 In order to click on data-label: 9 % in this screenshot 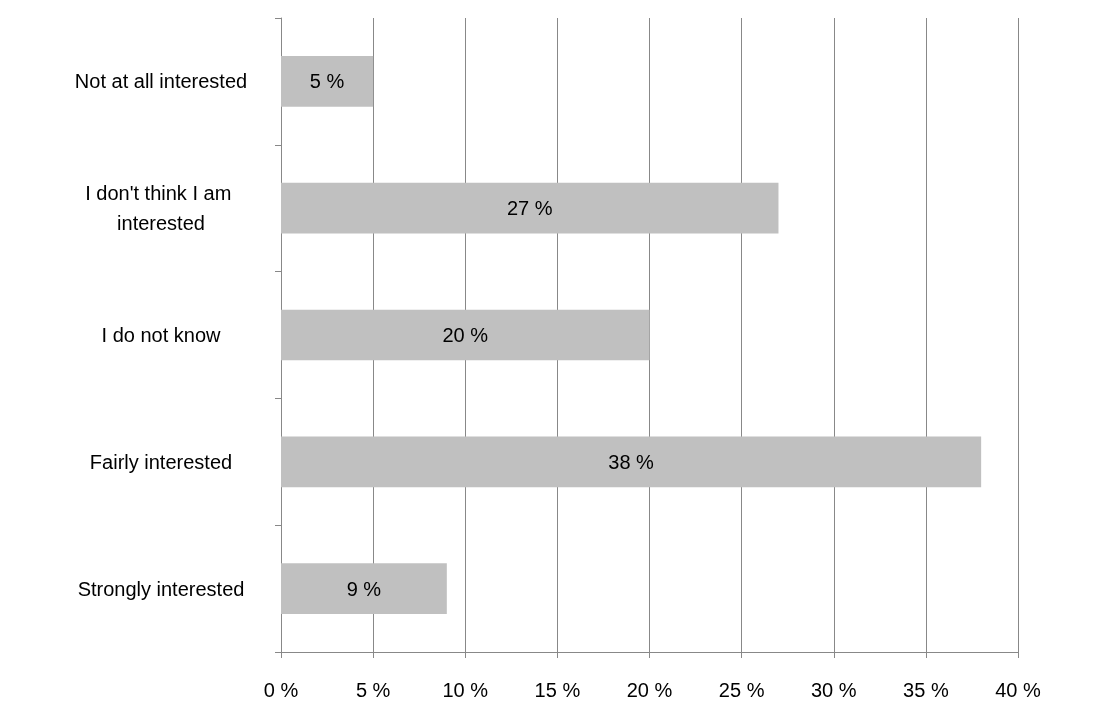, I will do `click(364, 588)`.